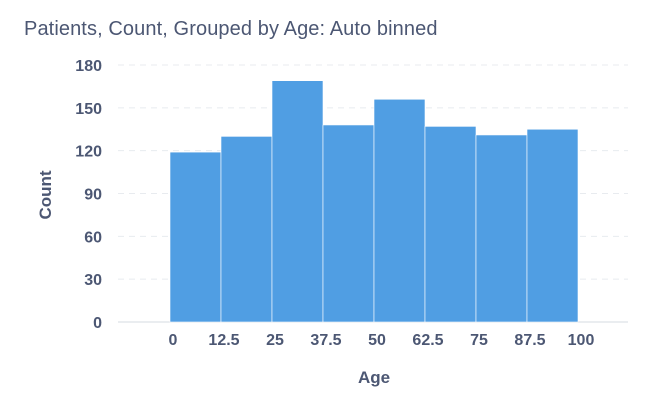 Image resolution: width=664 pixels, height=405 pixels. What do you see at coordinates (581, 340) in the screenshot?
I see `x-tick-label: 100` at bounding box center [581, 340].